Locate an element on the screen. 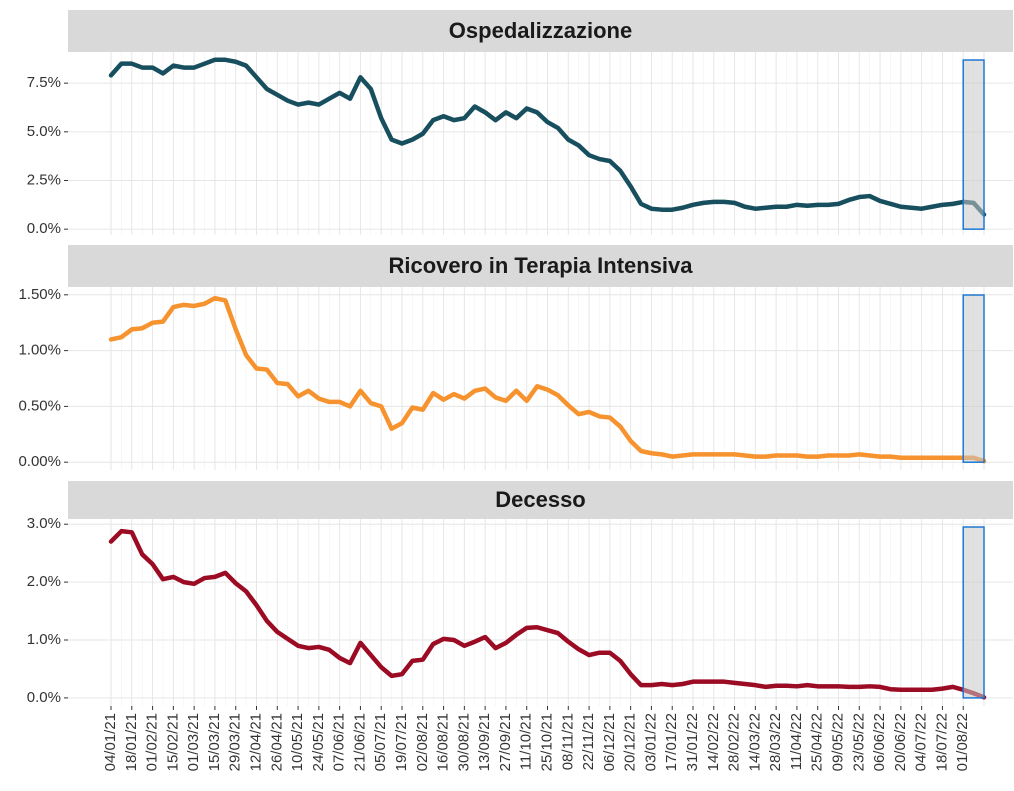  x-tick-label: 25/04/22 is located at coordinates (817, 742).